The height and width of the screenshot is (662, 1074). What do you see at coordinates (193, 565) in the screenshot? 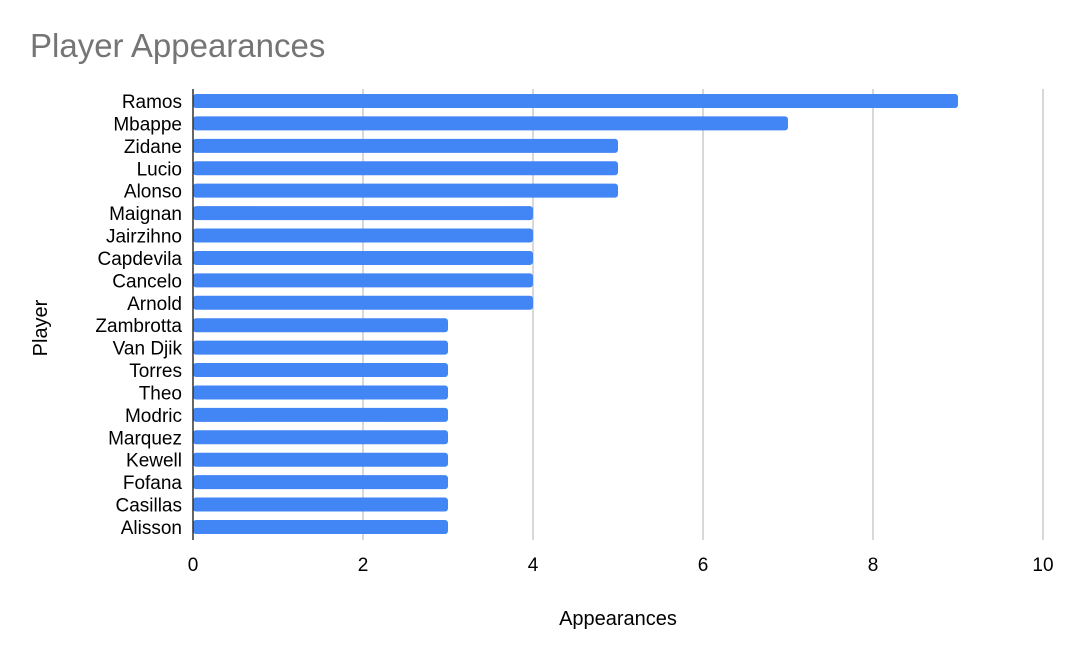
I see `x-tick-label: 0` at bounding box center [193, 565].